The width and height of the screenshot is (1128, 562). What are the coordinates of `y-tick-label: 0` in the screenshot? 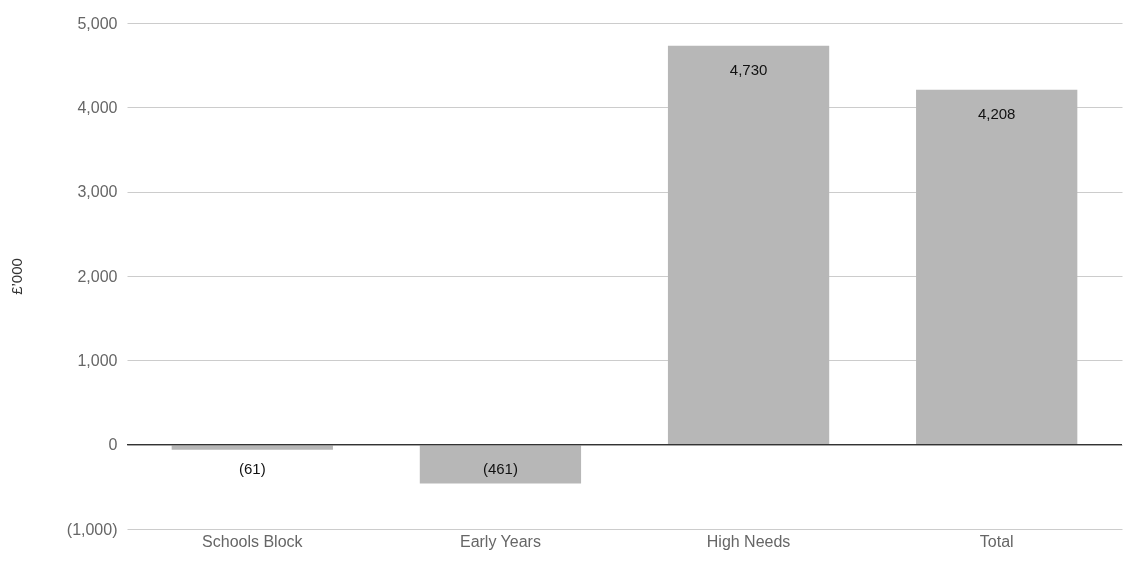 It's located at (113, 445).